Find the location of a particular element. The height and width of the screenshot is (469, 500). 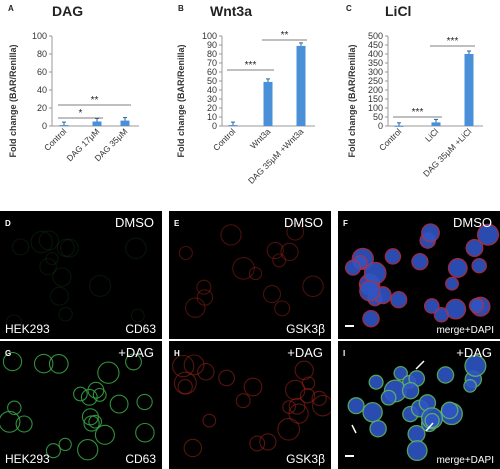

marker-label-f: merge+DAPI is located at coordinates (465, 330).